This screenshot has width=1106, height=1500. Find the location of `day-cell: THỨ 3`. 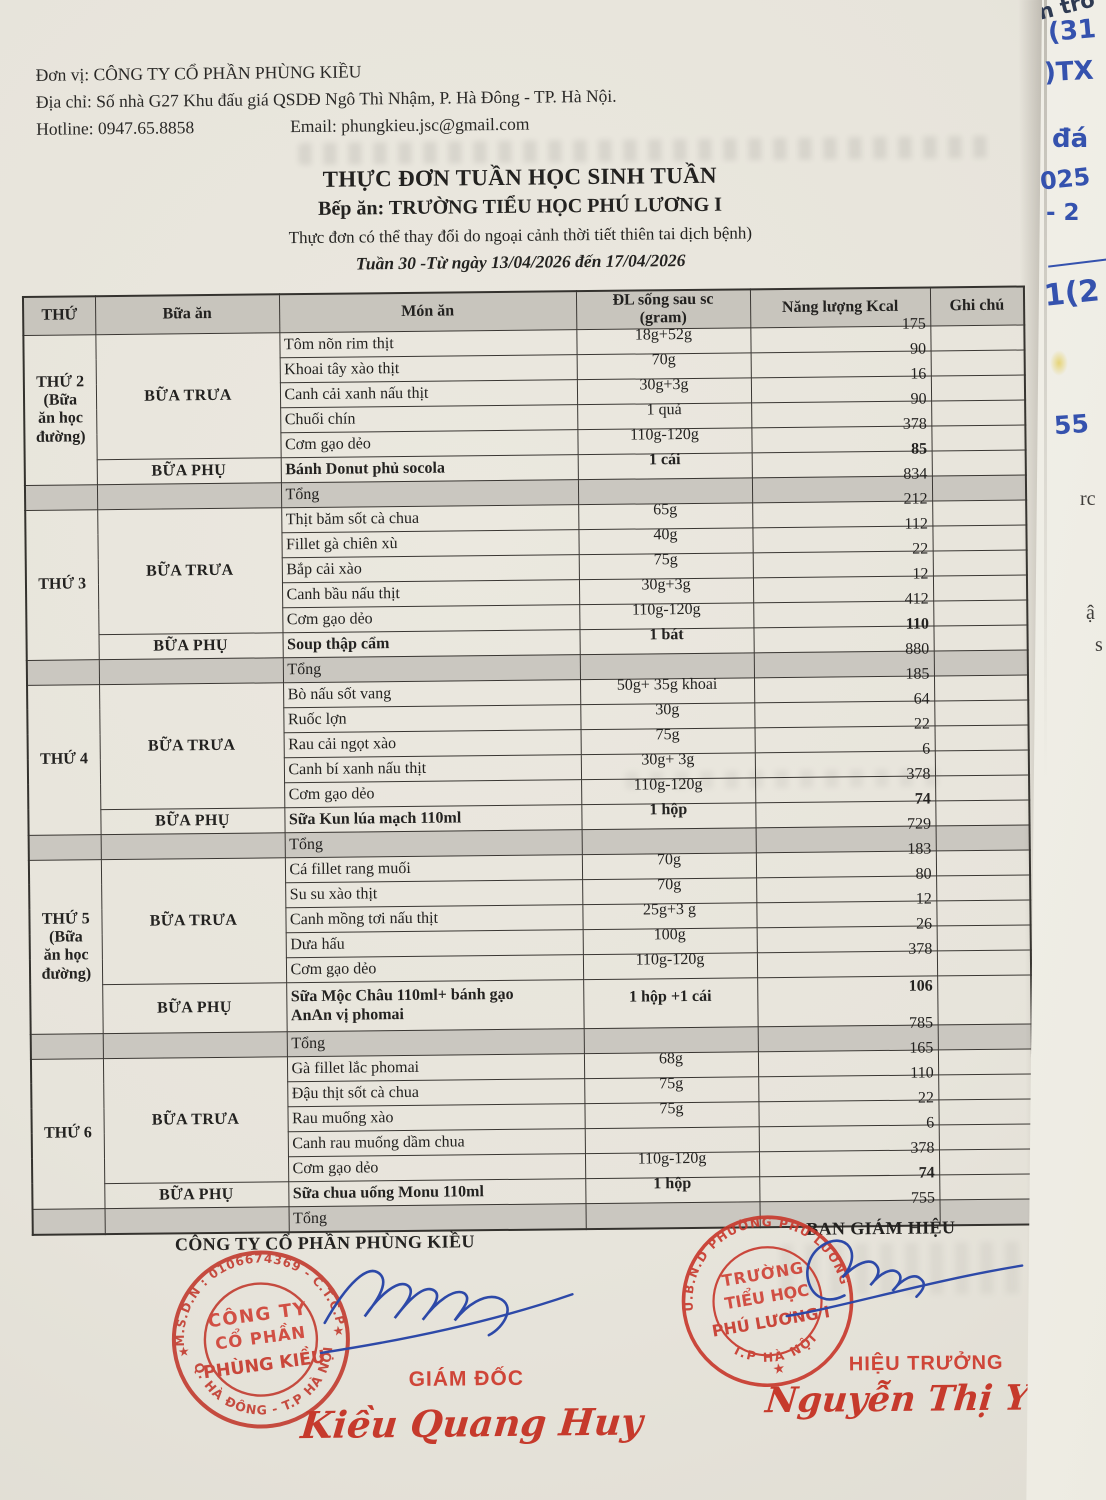

day-cell: THỨ 3 is located at coordinates (62, 585).